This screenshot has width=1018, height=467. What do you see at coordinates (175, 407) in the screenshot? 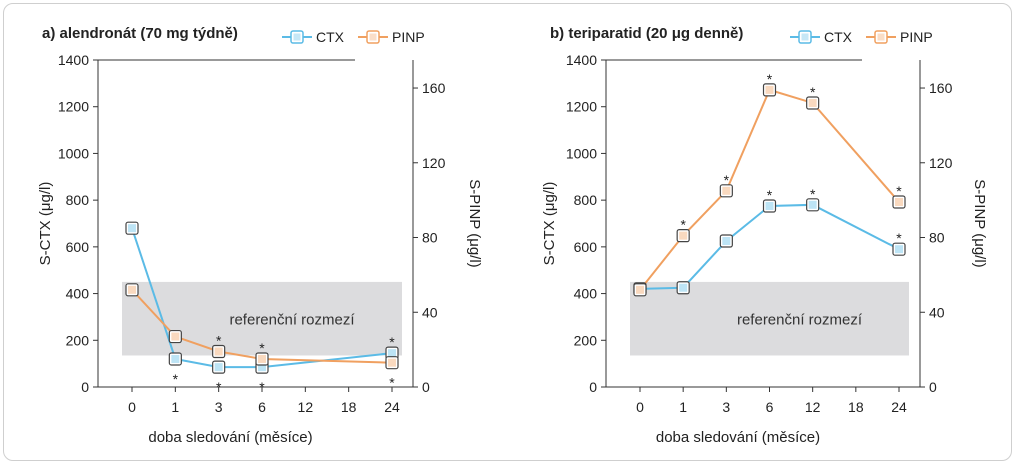
I see `x-tick-label: 1` at bounding box center [175, 407].